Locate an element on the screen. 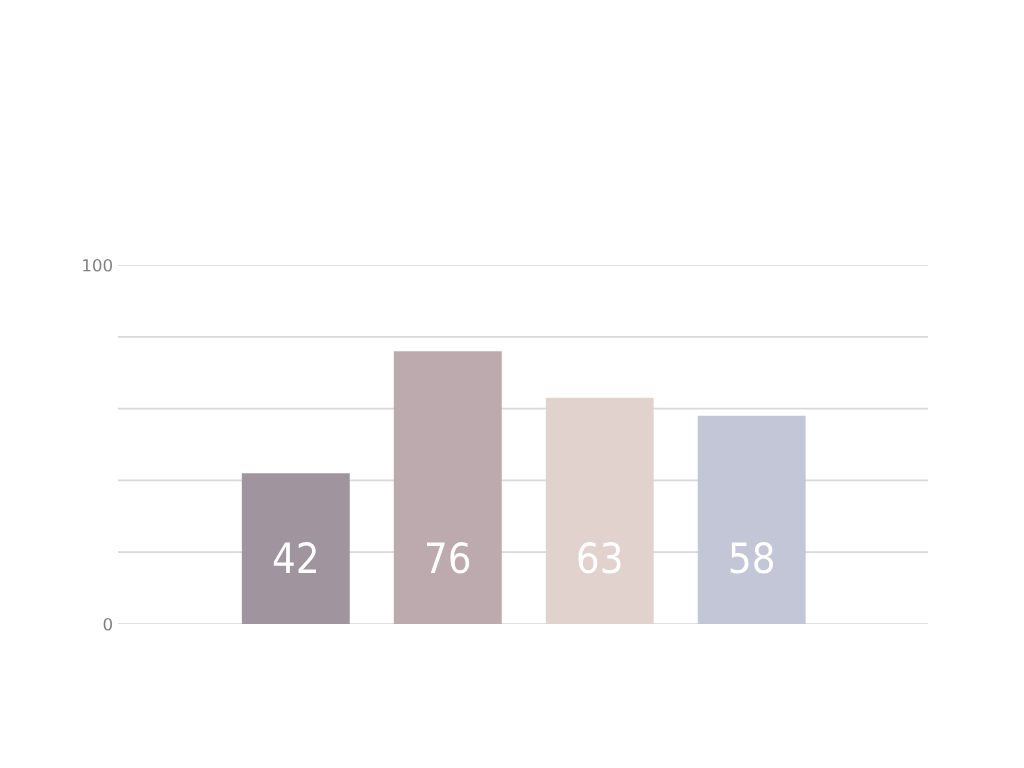  data-label: 42 is located at coordinates (294, 557).